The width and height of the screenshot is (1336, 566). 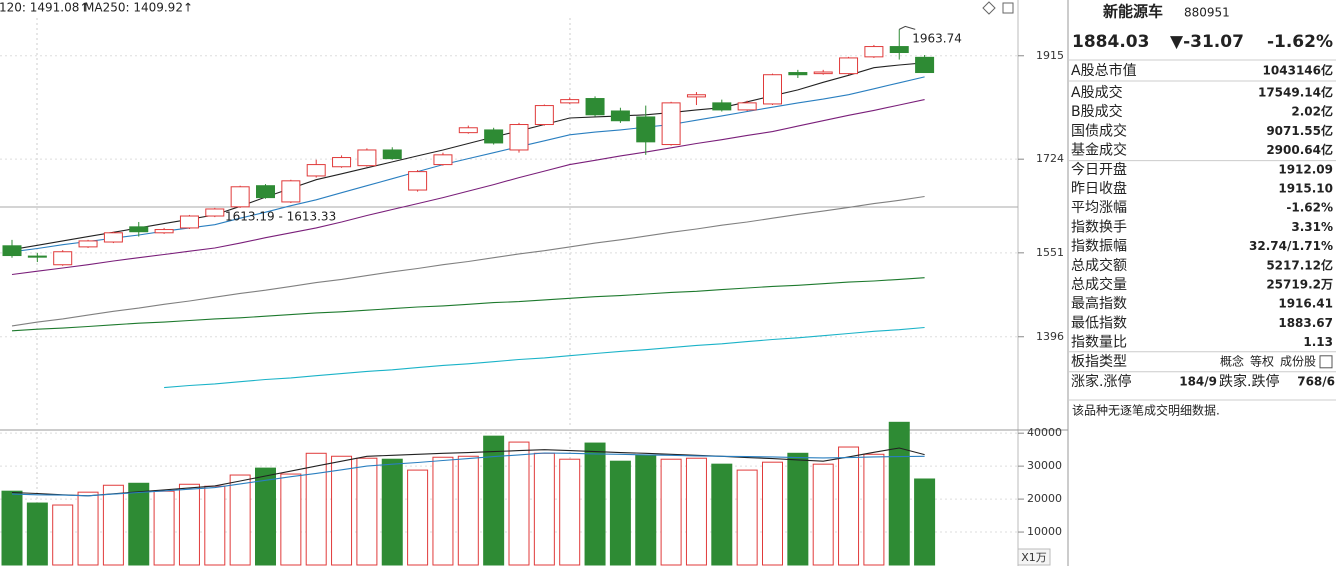 I want to click on high-annotation: 1963.74, so click(x=937, y=39).